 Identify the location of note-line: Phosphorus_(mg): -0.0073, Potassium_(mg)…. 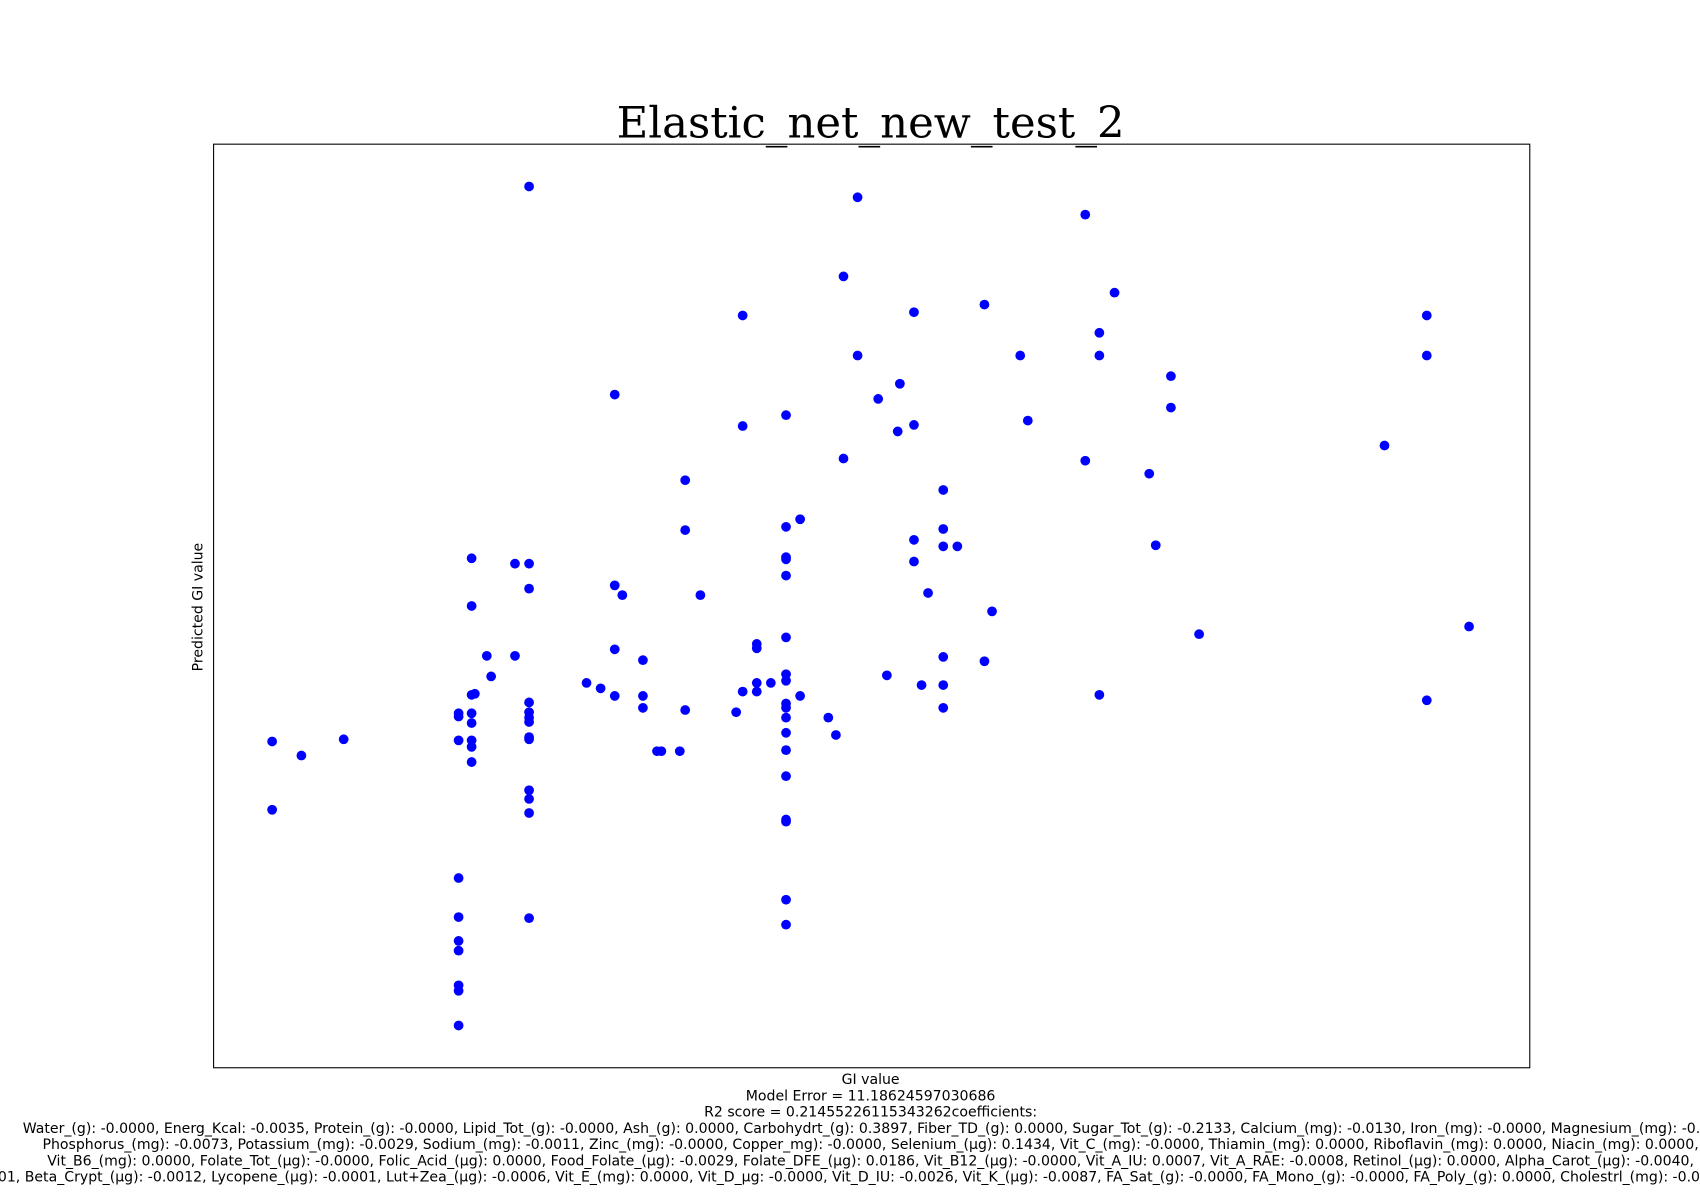
(871, 1145).